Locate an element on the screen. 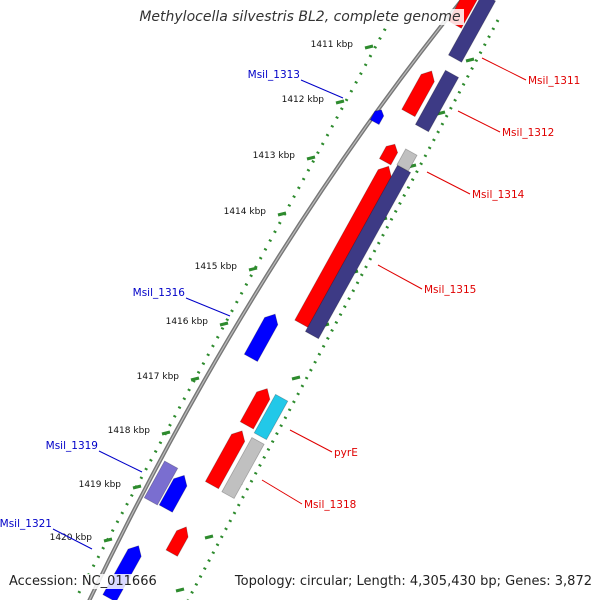  kbp-tick-label: 1412 kbp is located at coordinates (303, 100).